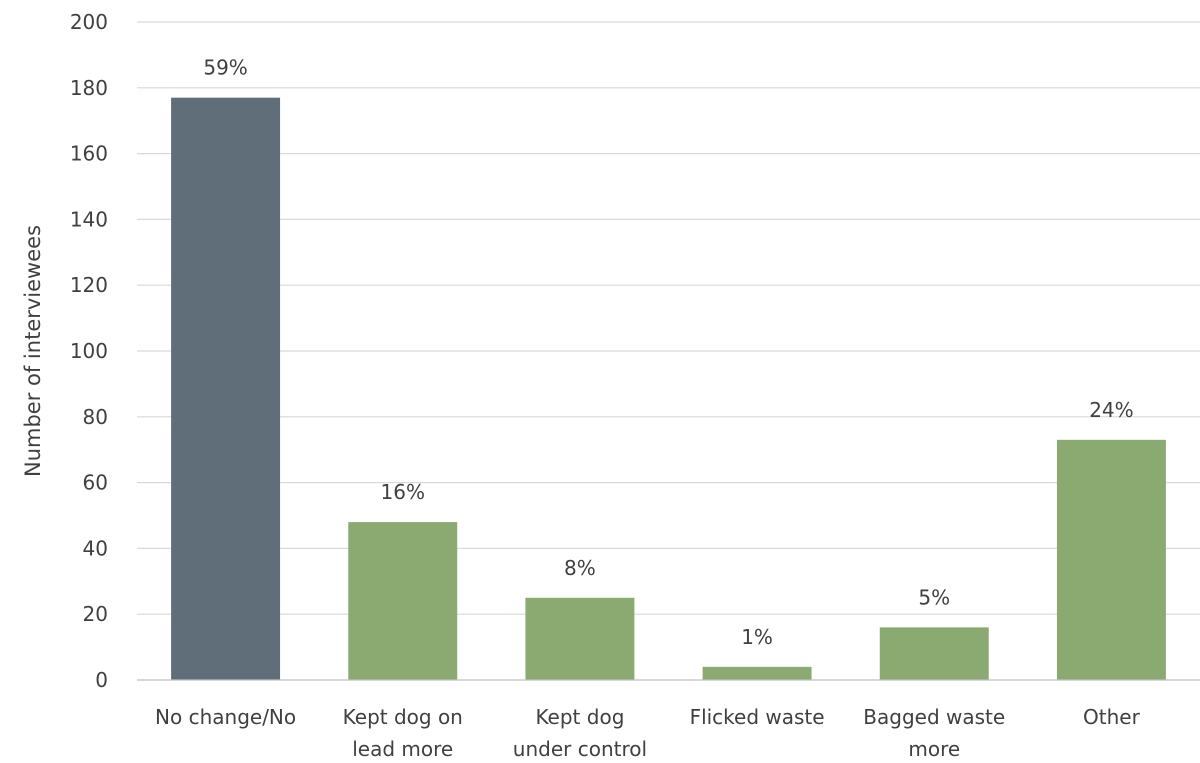  Describe the element at coordinates (402, 749) in the screenshot. I see `x-tick-label-line: lead more` at that location.